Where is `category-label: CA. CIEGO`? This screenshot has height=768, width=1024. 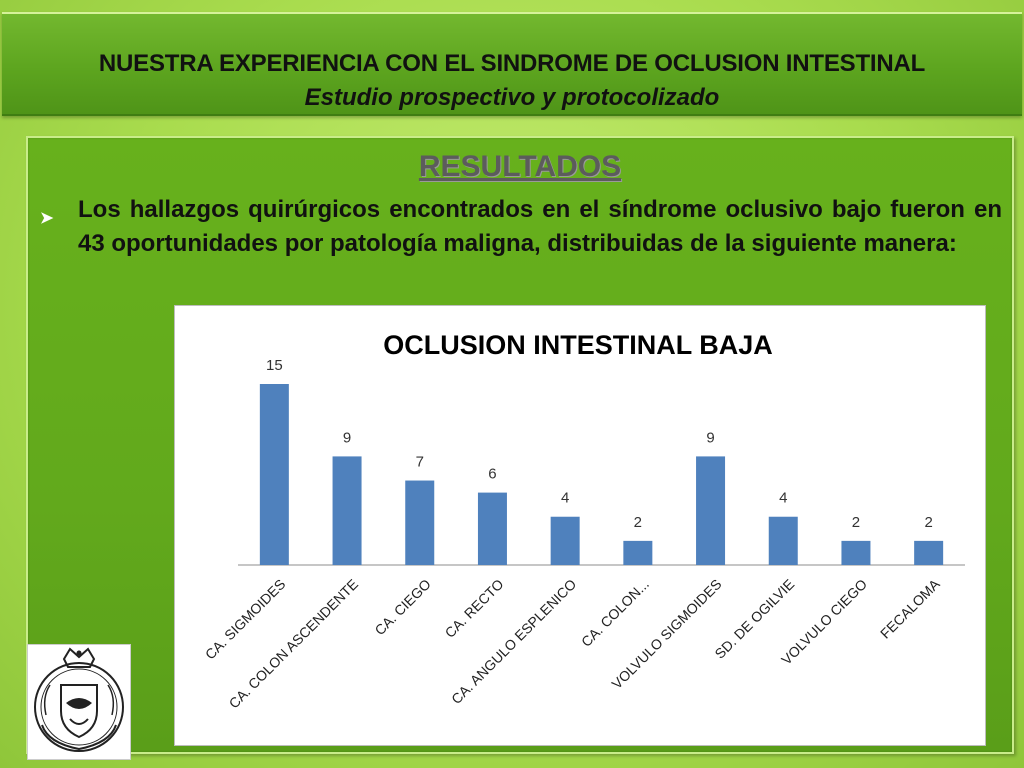
category-label: CA. CIEGO is located at coordinates (402, 607).